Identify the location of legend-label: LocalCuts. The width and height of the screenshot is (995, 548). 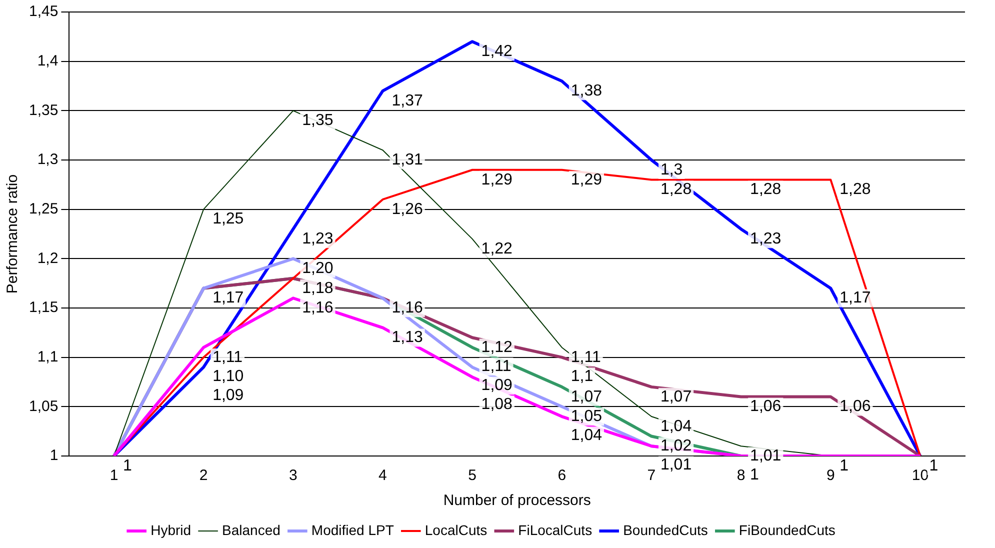
(456, 530).